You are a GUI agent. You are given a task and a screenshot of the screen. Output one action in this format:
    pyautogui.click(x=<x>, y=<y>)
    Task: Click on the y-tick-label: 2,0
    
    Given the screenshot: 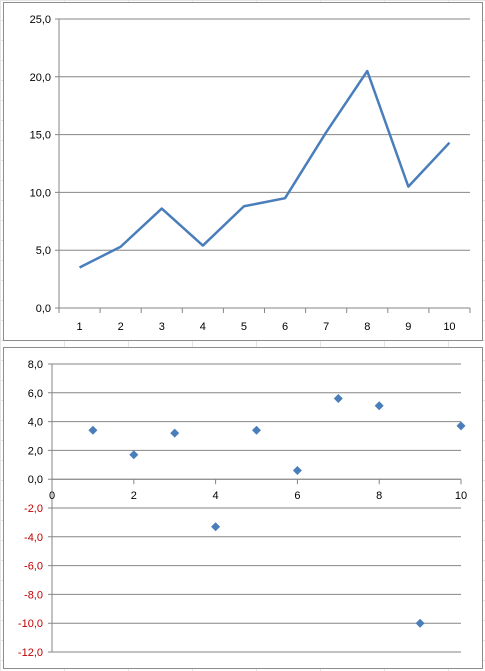 What is the action you would take?
    pyautogui.click(x=35, y=451)
    